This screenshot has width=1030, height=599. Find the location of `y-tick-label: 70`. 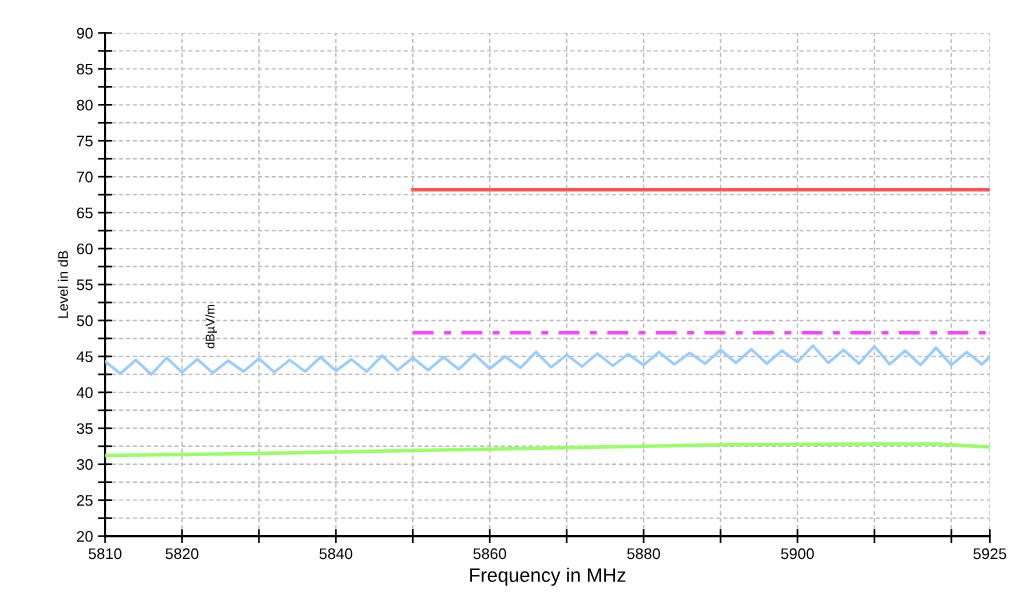

y-tick-label: 70 is located at coordinates (85, 177).